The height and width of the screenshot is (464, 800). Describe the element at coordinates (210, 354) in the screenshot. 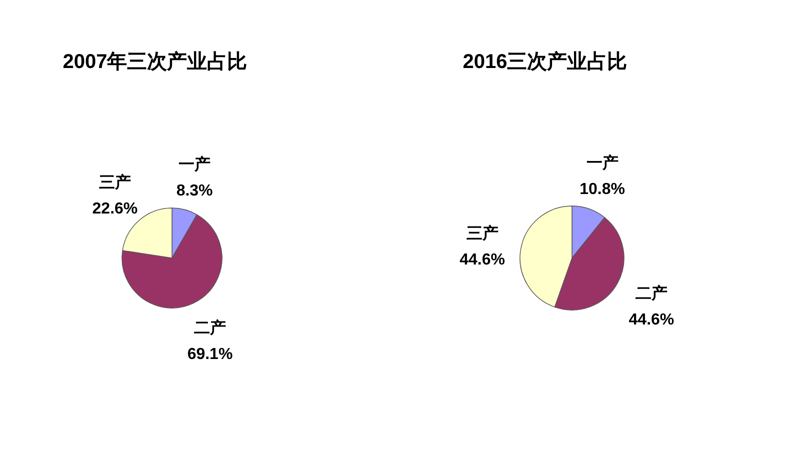

I see `data-label: 69.1%` at that location.